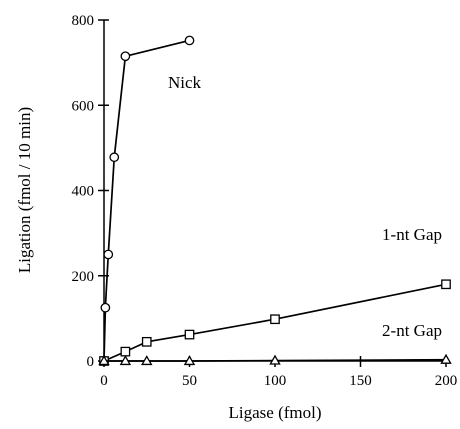 The image size is (460, 429). I want to click on y-tick-label: 400, so click(83, 192).